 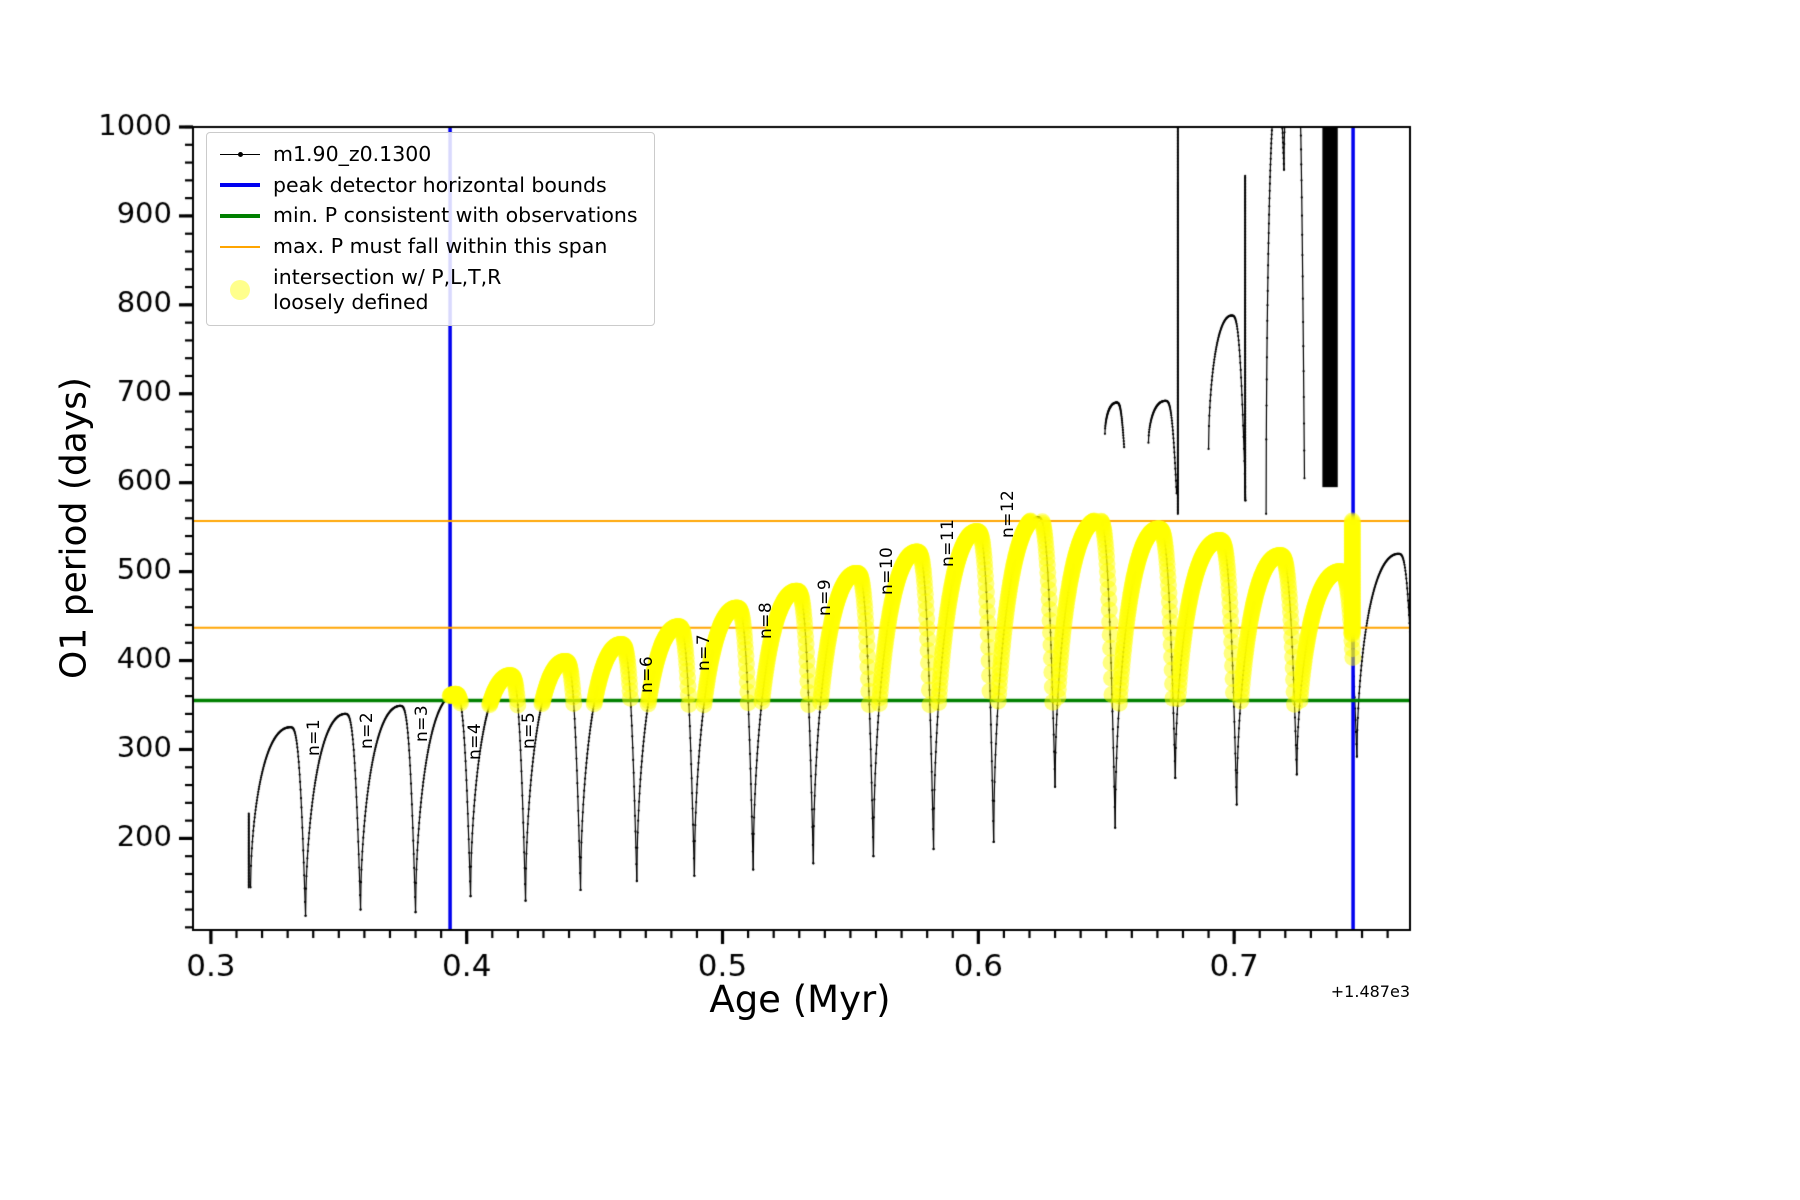 I want to click on blue-line-icon, so click(x=240, y=185).